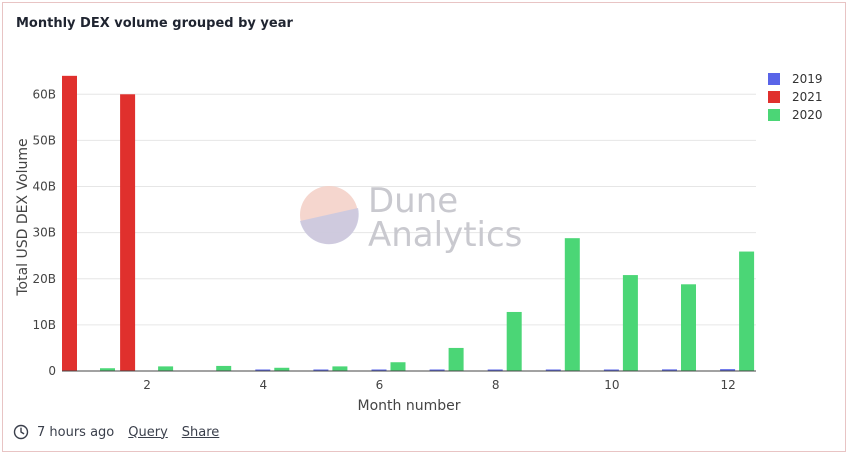 The image size is (850, 456). What do you see at coordinates (774, 97) in the screenshot?
I see `legend-swatch-2021` at bounding box center [774, 97].